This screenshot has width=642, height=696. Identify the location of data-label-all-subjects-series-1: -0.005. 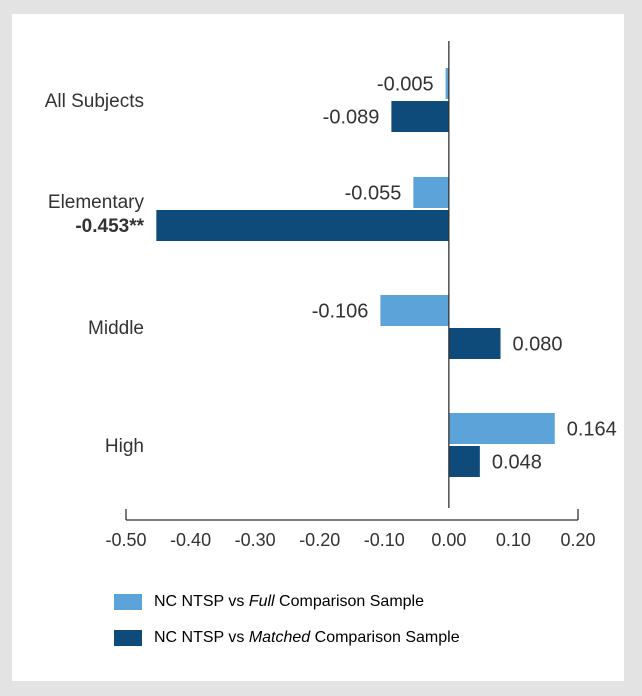
(405, 85).